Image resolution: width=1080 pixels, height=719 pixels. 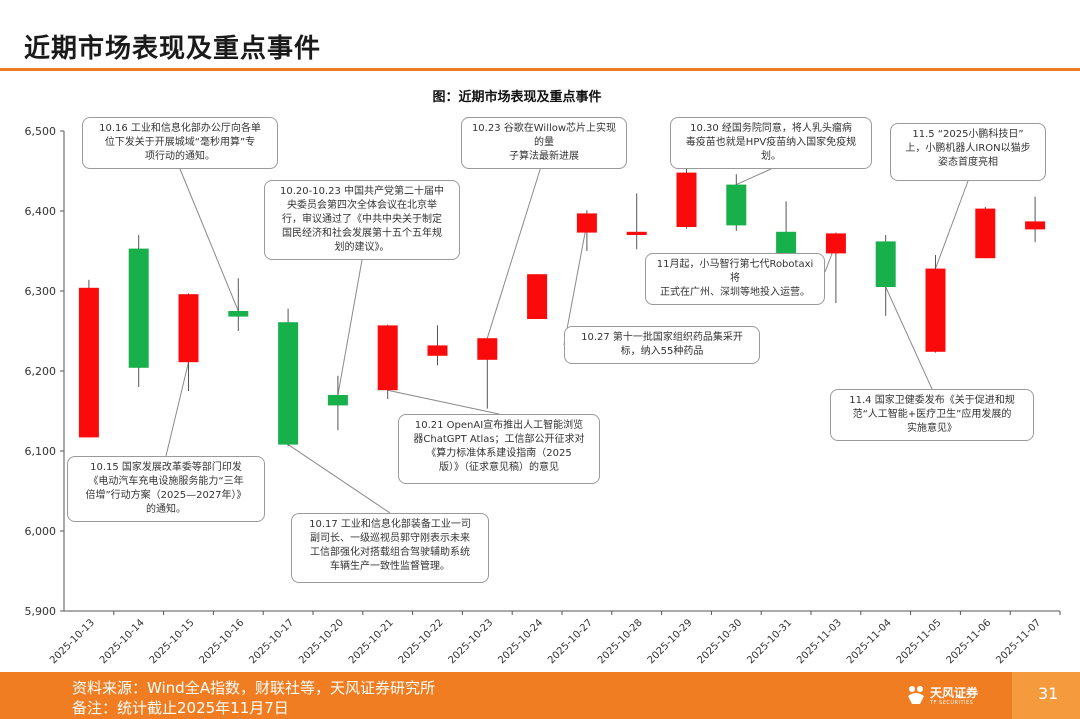 I want to click on brand-name: 天风证券, so click(x=954, y=693).